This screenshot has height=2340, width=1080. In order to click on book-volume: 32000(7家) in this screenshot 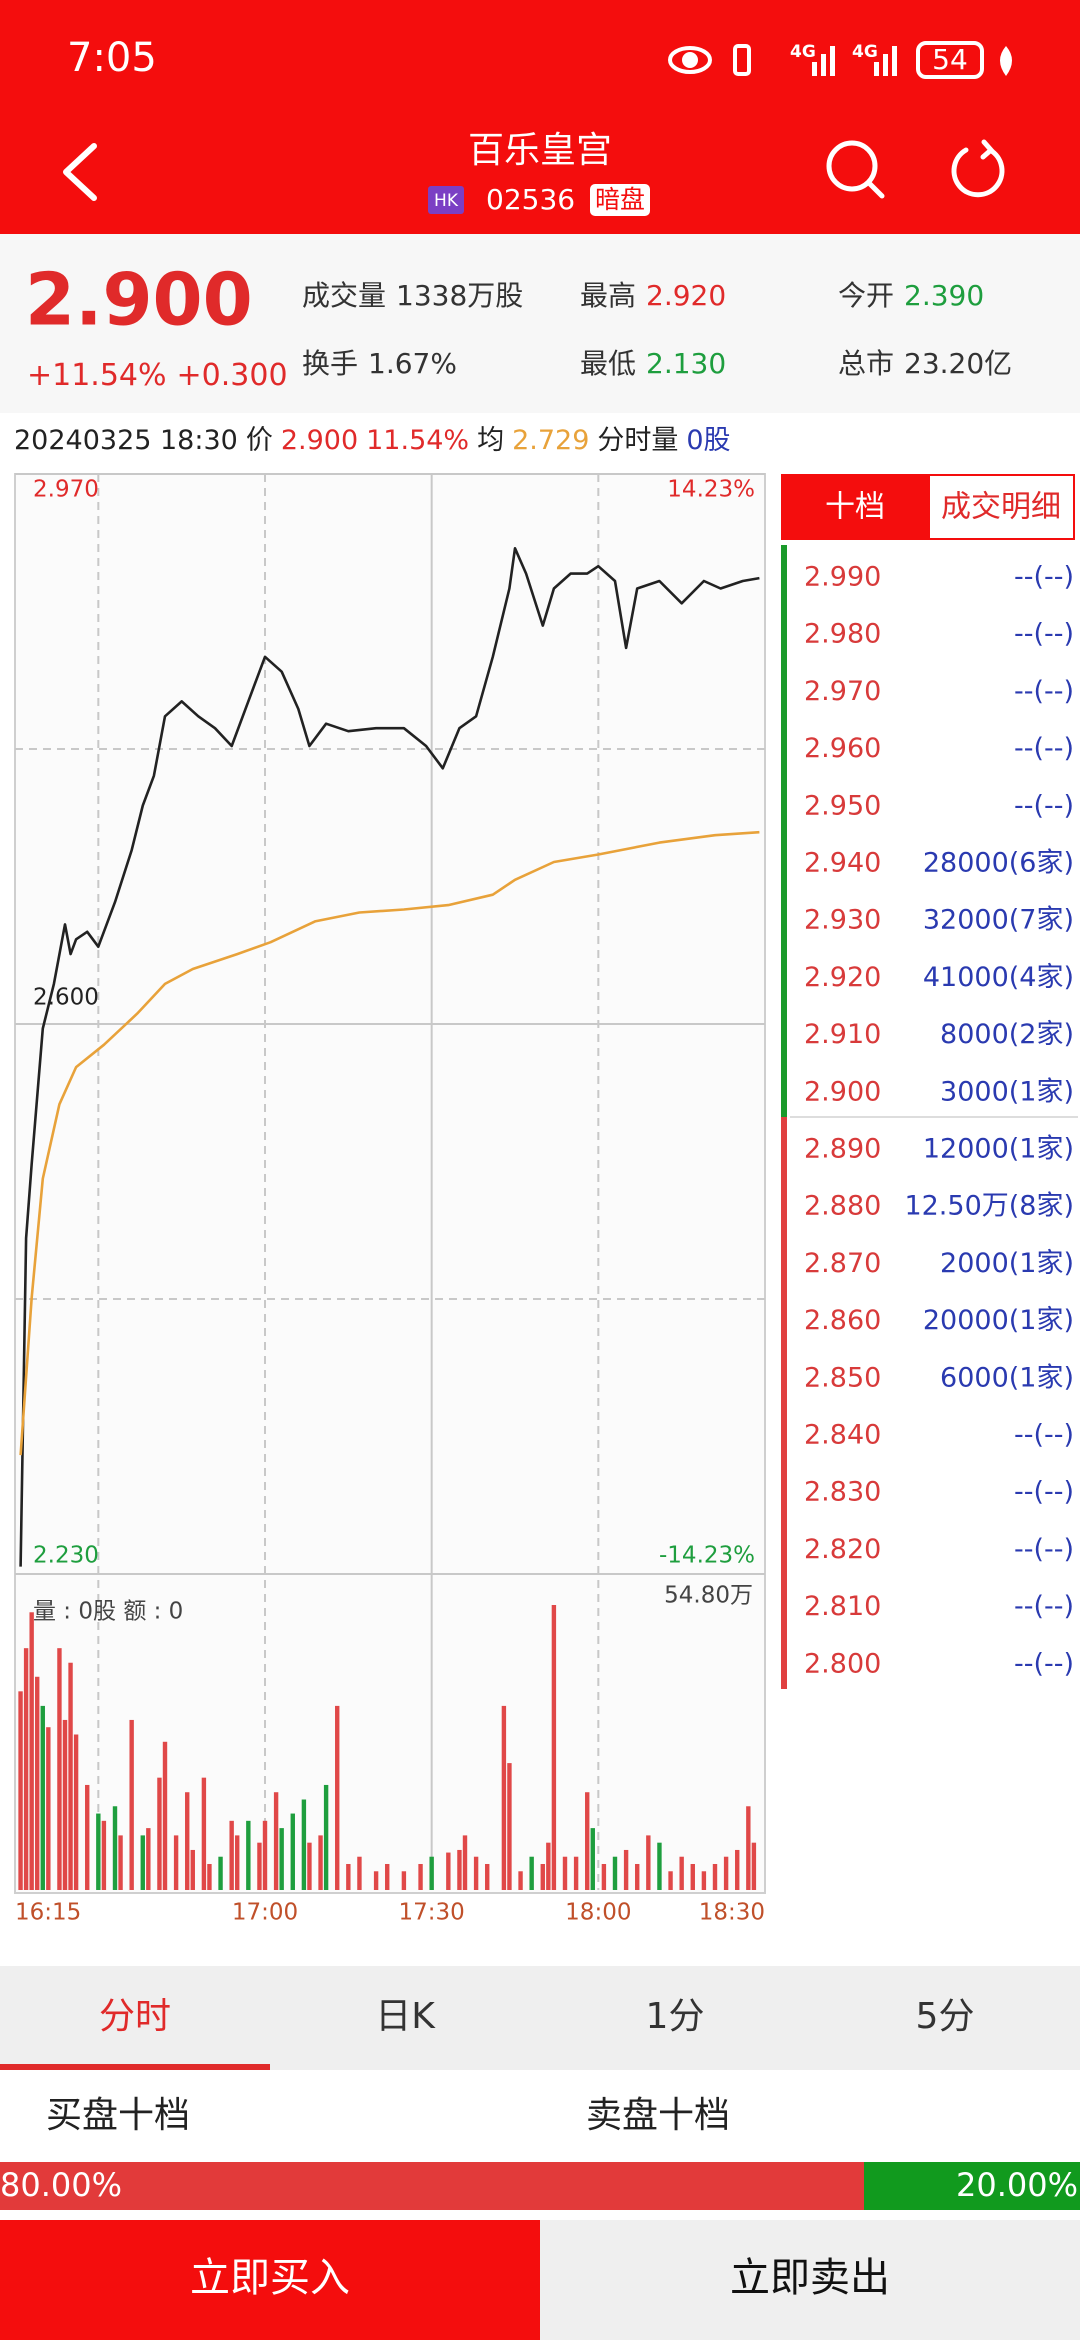, I will do `click(998, 920)`.